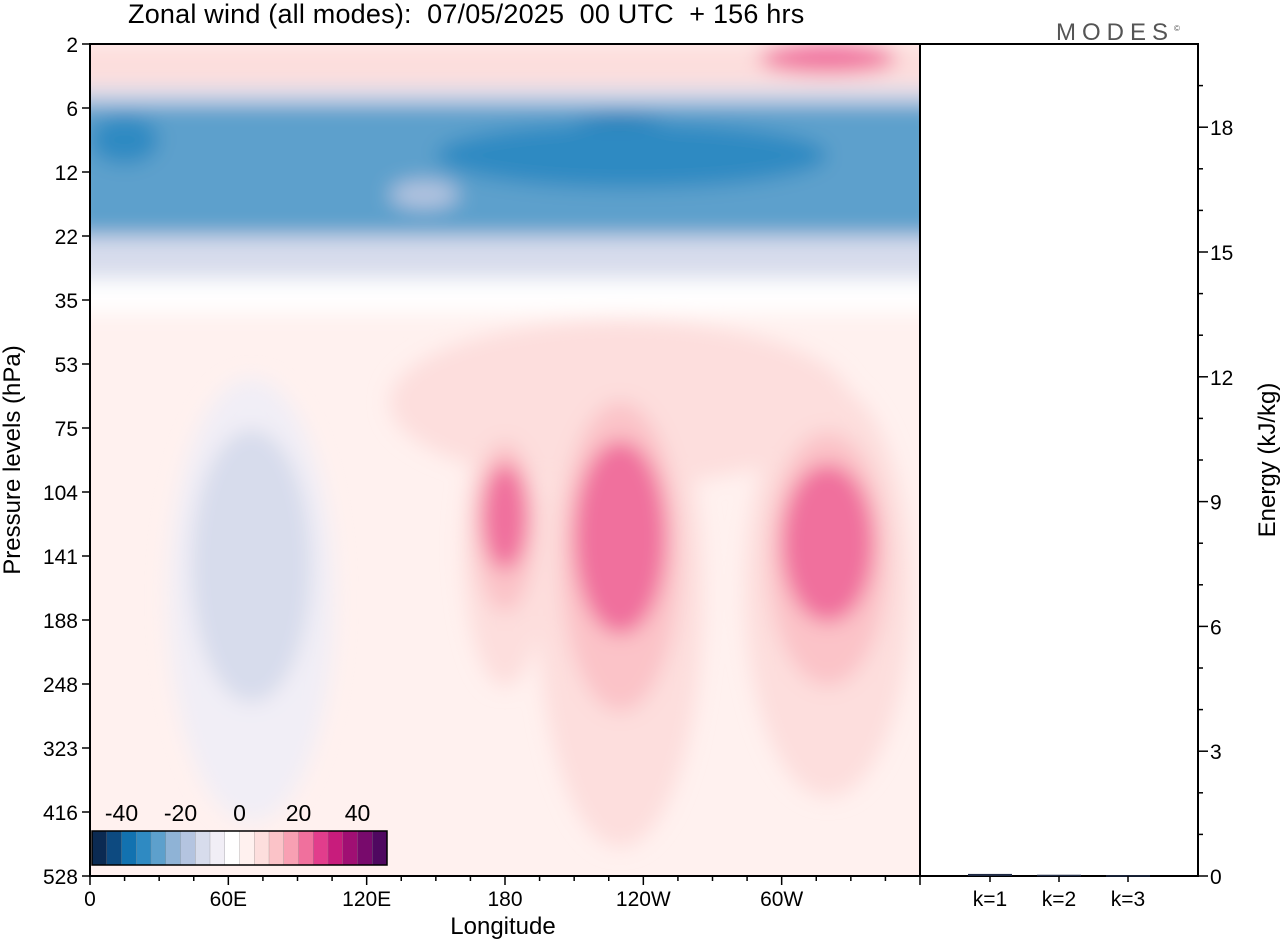  Describe the element at coordinates (13, 459) in the screenshot. I see `y-axis-label: Pressure levels (hPa)` at that location.